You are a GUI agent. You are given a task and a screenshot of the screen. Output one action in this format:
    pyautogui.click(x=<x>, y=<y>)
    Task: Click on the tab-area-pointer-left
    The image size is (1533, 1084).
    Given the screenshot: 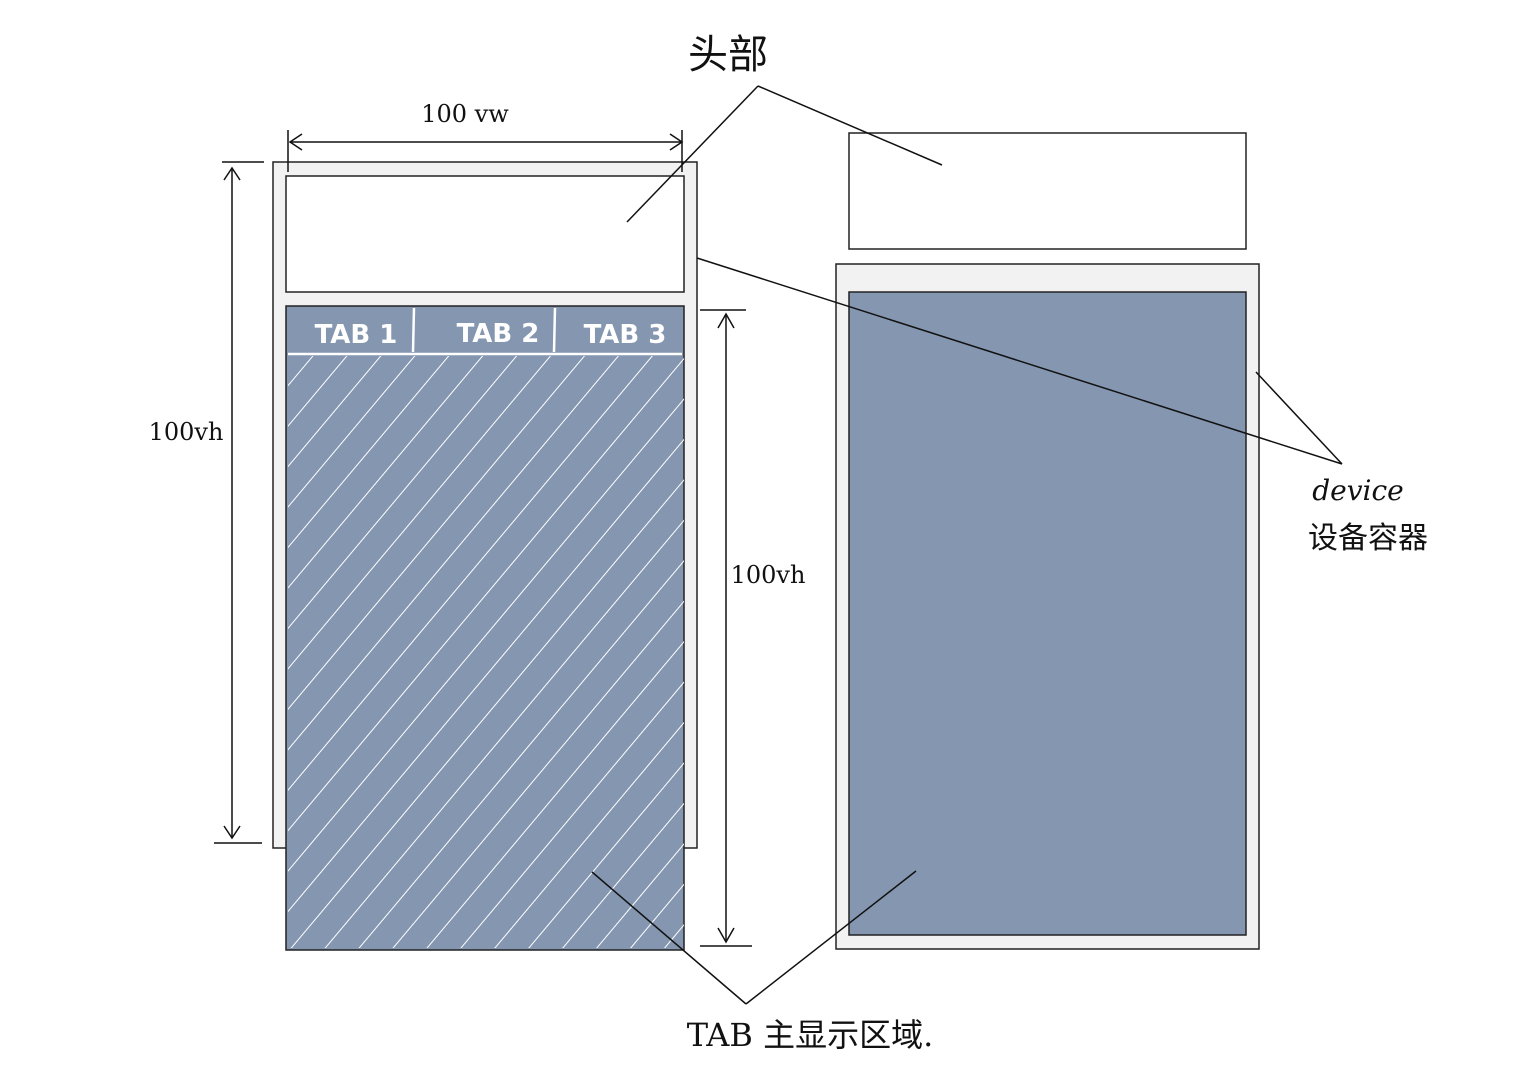 What is the action you would take?
    pyautogui.click(x=669, y=938)
    